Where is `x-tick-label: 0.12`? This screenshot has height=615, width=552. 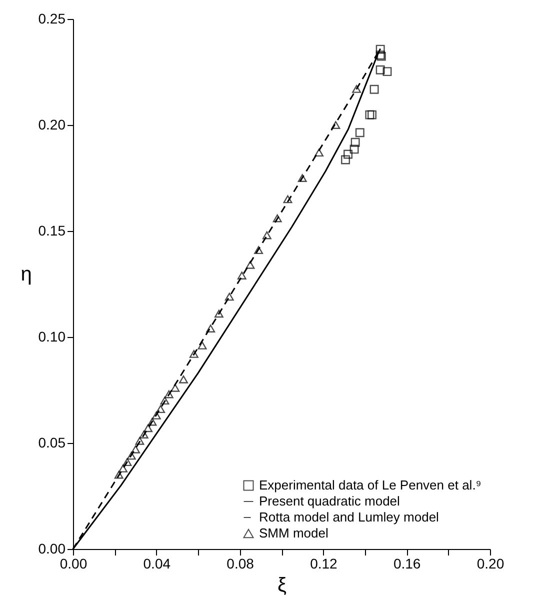 x-tick-label: 0.12 is located at coordinates (324, 564).